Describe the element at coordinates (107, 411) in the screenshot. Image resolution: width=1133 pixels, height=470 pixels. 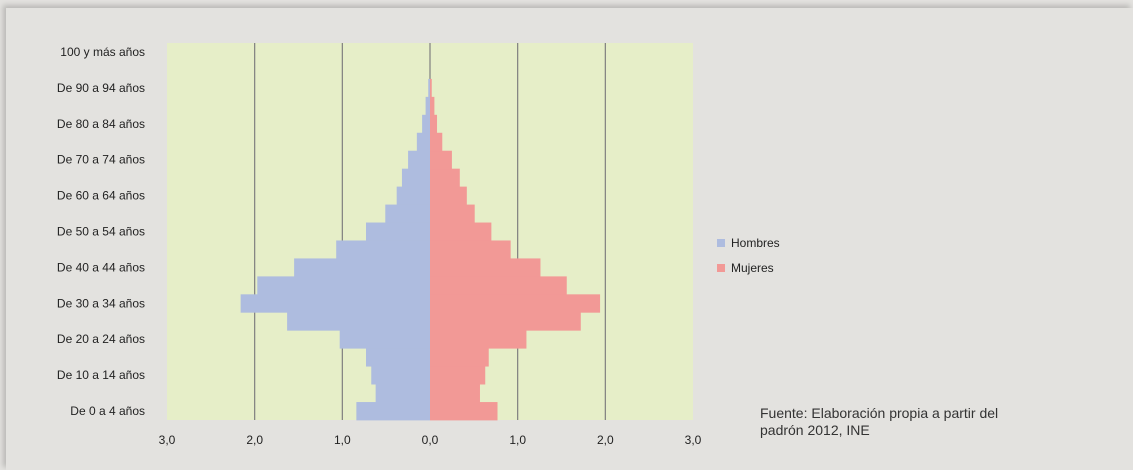
I see `category-label: De 0 a 4 años` at that location.